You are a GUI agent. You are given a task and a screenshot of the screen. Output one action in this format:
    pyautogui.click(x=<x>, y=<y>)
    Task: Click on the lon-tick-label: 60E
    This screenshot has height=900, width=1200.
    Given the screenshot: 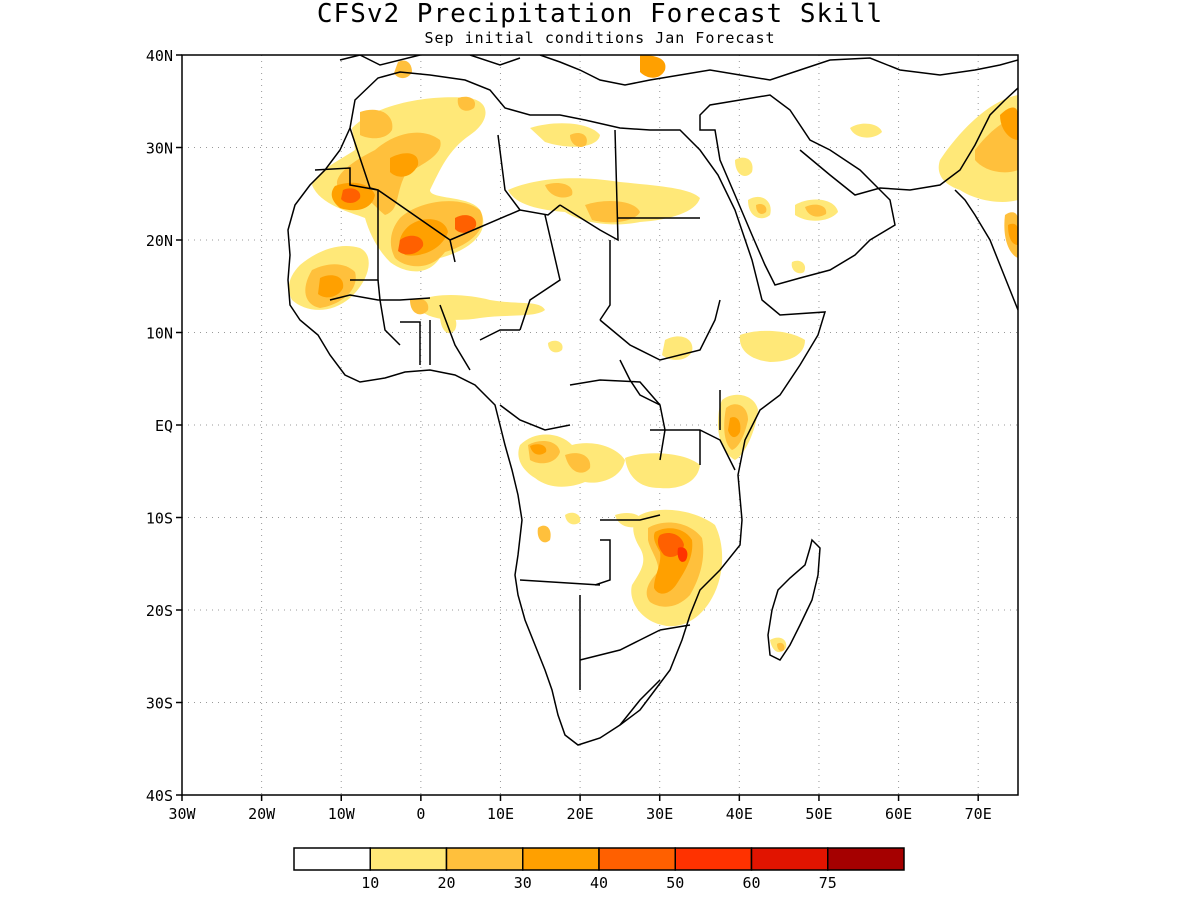 What is the action you would take?
    pyautogui.click(x=898, y=814)
    